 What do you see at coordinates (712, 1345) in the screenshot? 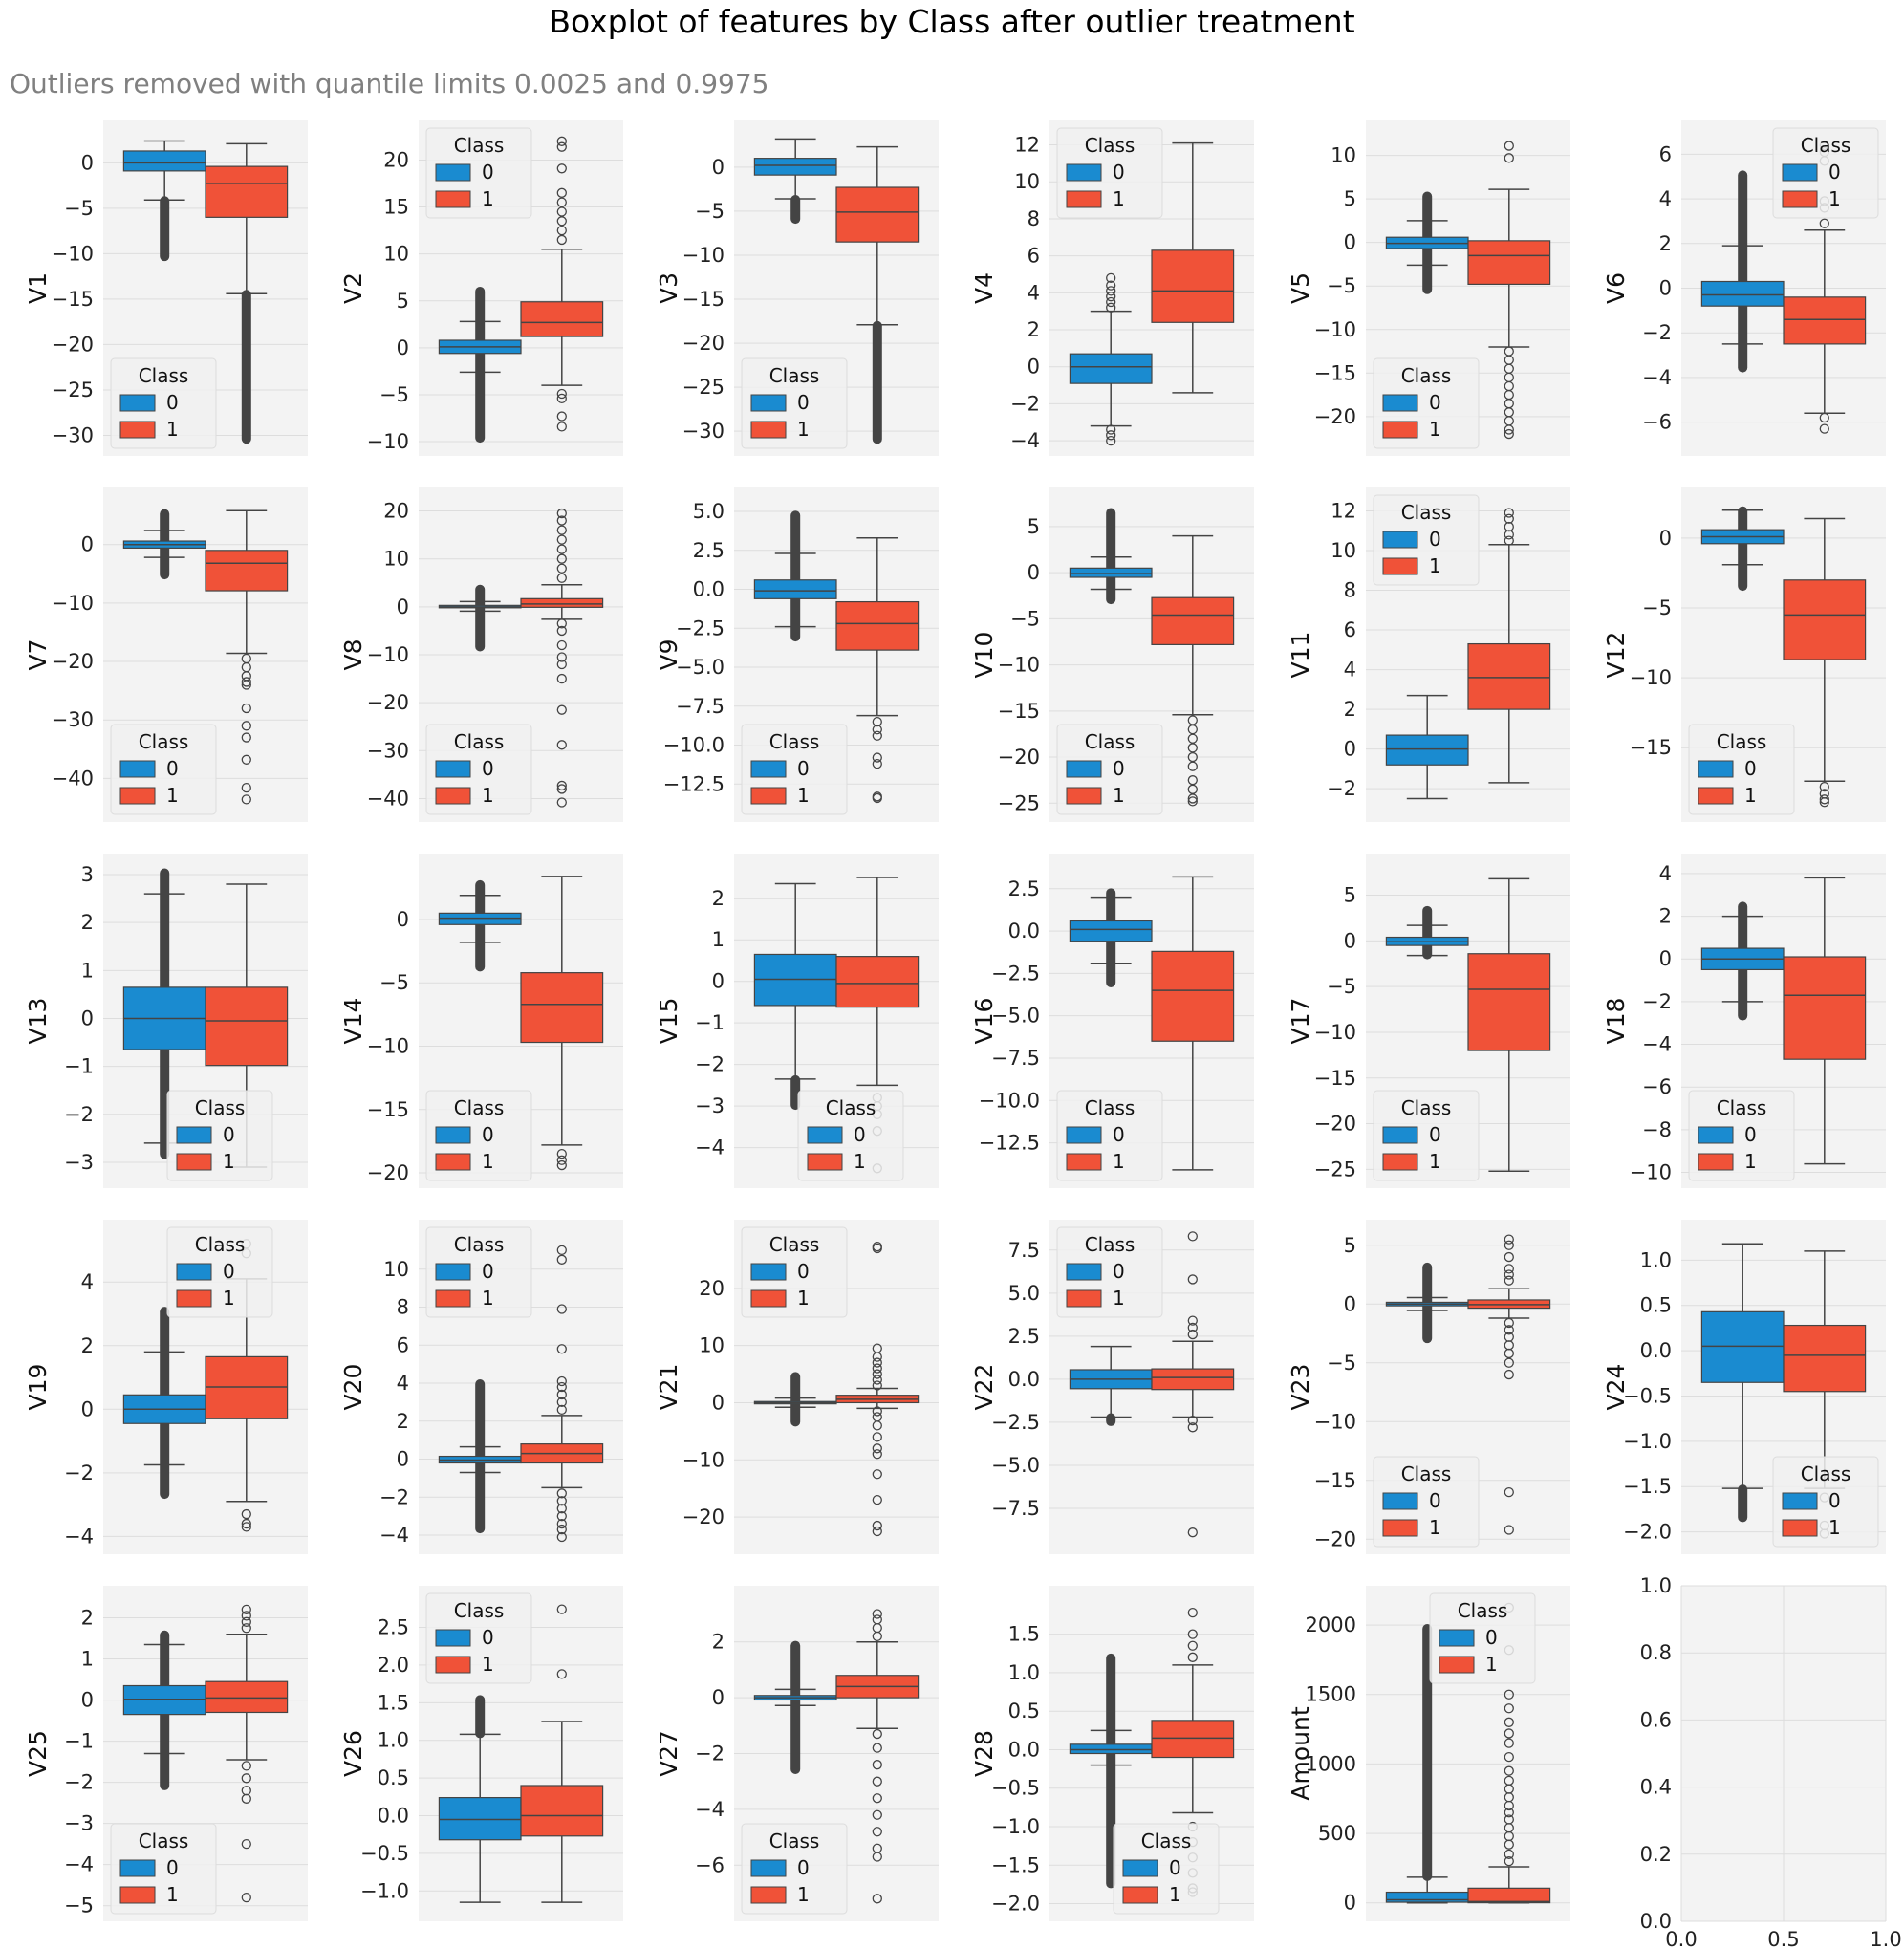
I see `y-tick-label: 10` at bounding box center [712, 1345].